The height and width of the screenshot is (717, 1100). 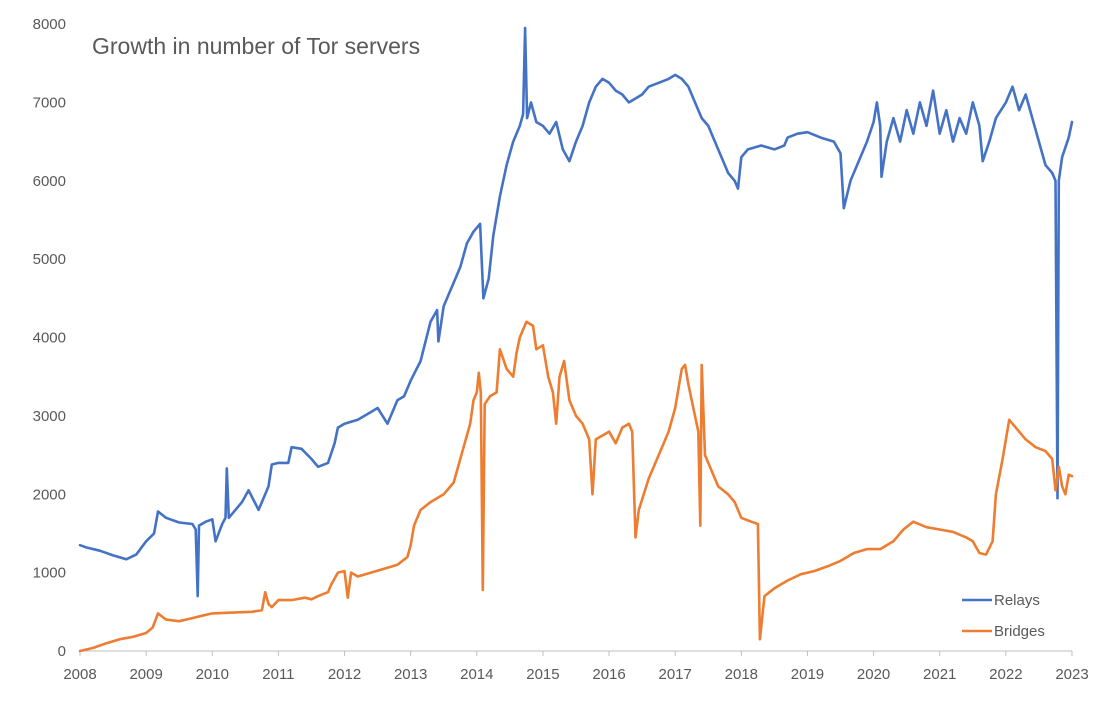 What do you see at coordinates (278, 674) in the screenshot?
I see `x-tick-label: 2011` at bounding box center [278, 674].